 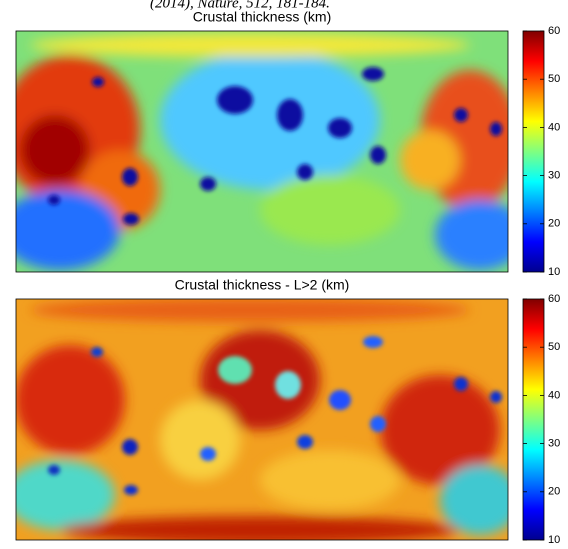 What do you see at coordinates (240, 5) in the screenshot?
I see `caption: (2014), Nature, 512, 181-184.` at bounding box center [240, 5].